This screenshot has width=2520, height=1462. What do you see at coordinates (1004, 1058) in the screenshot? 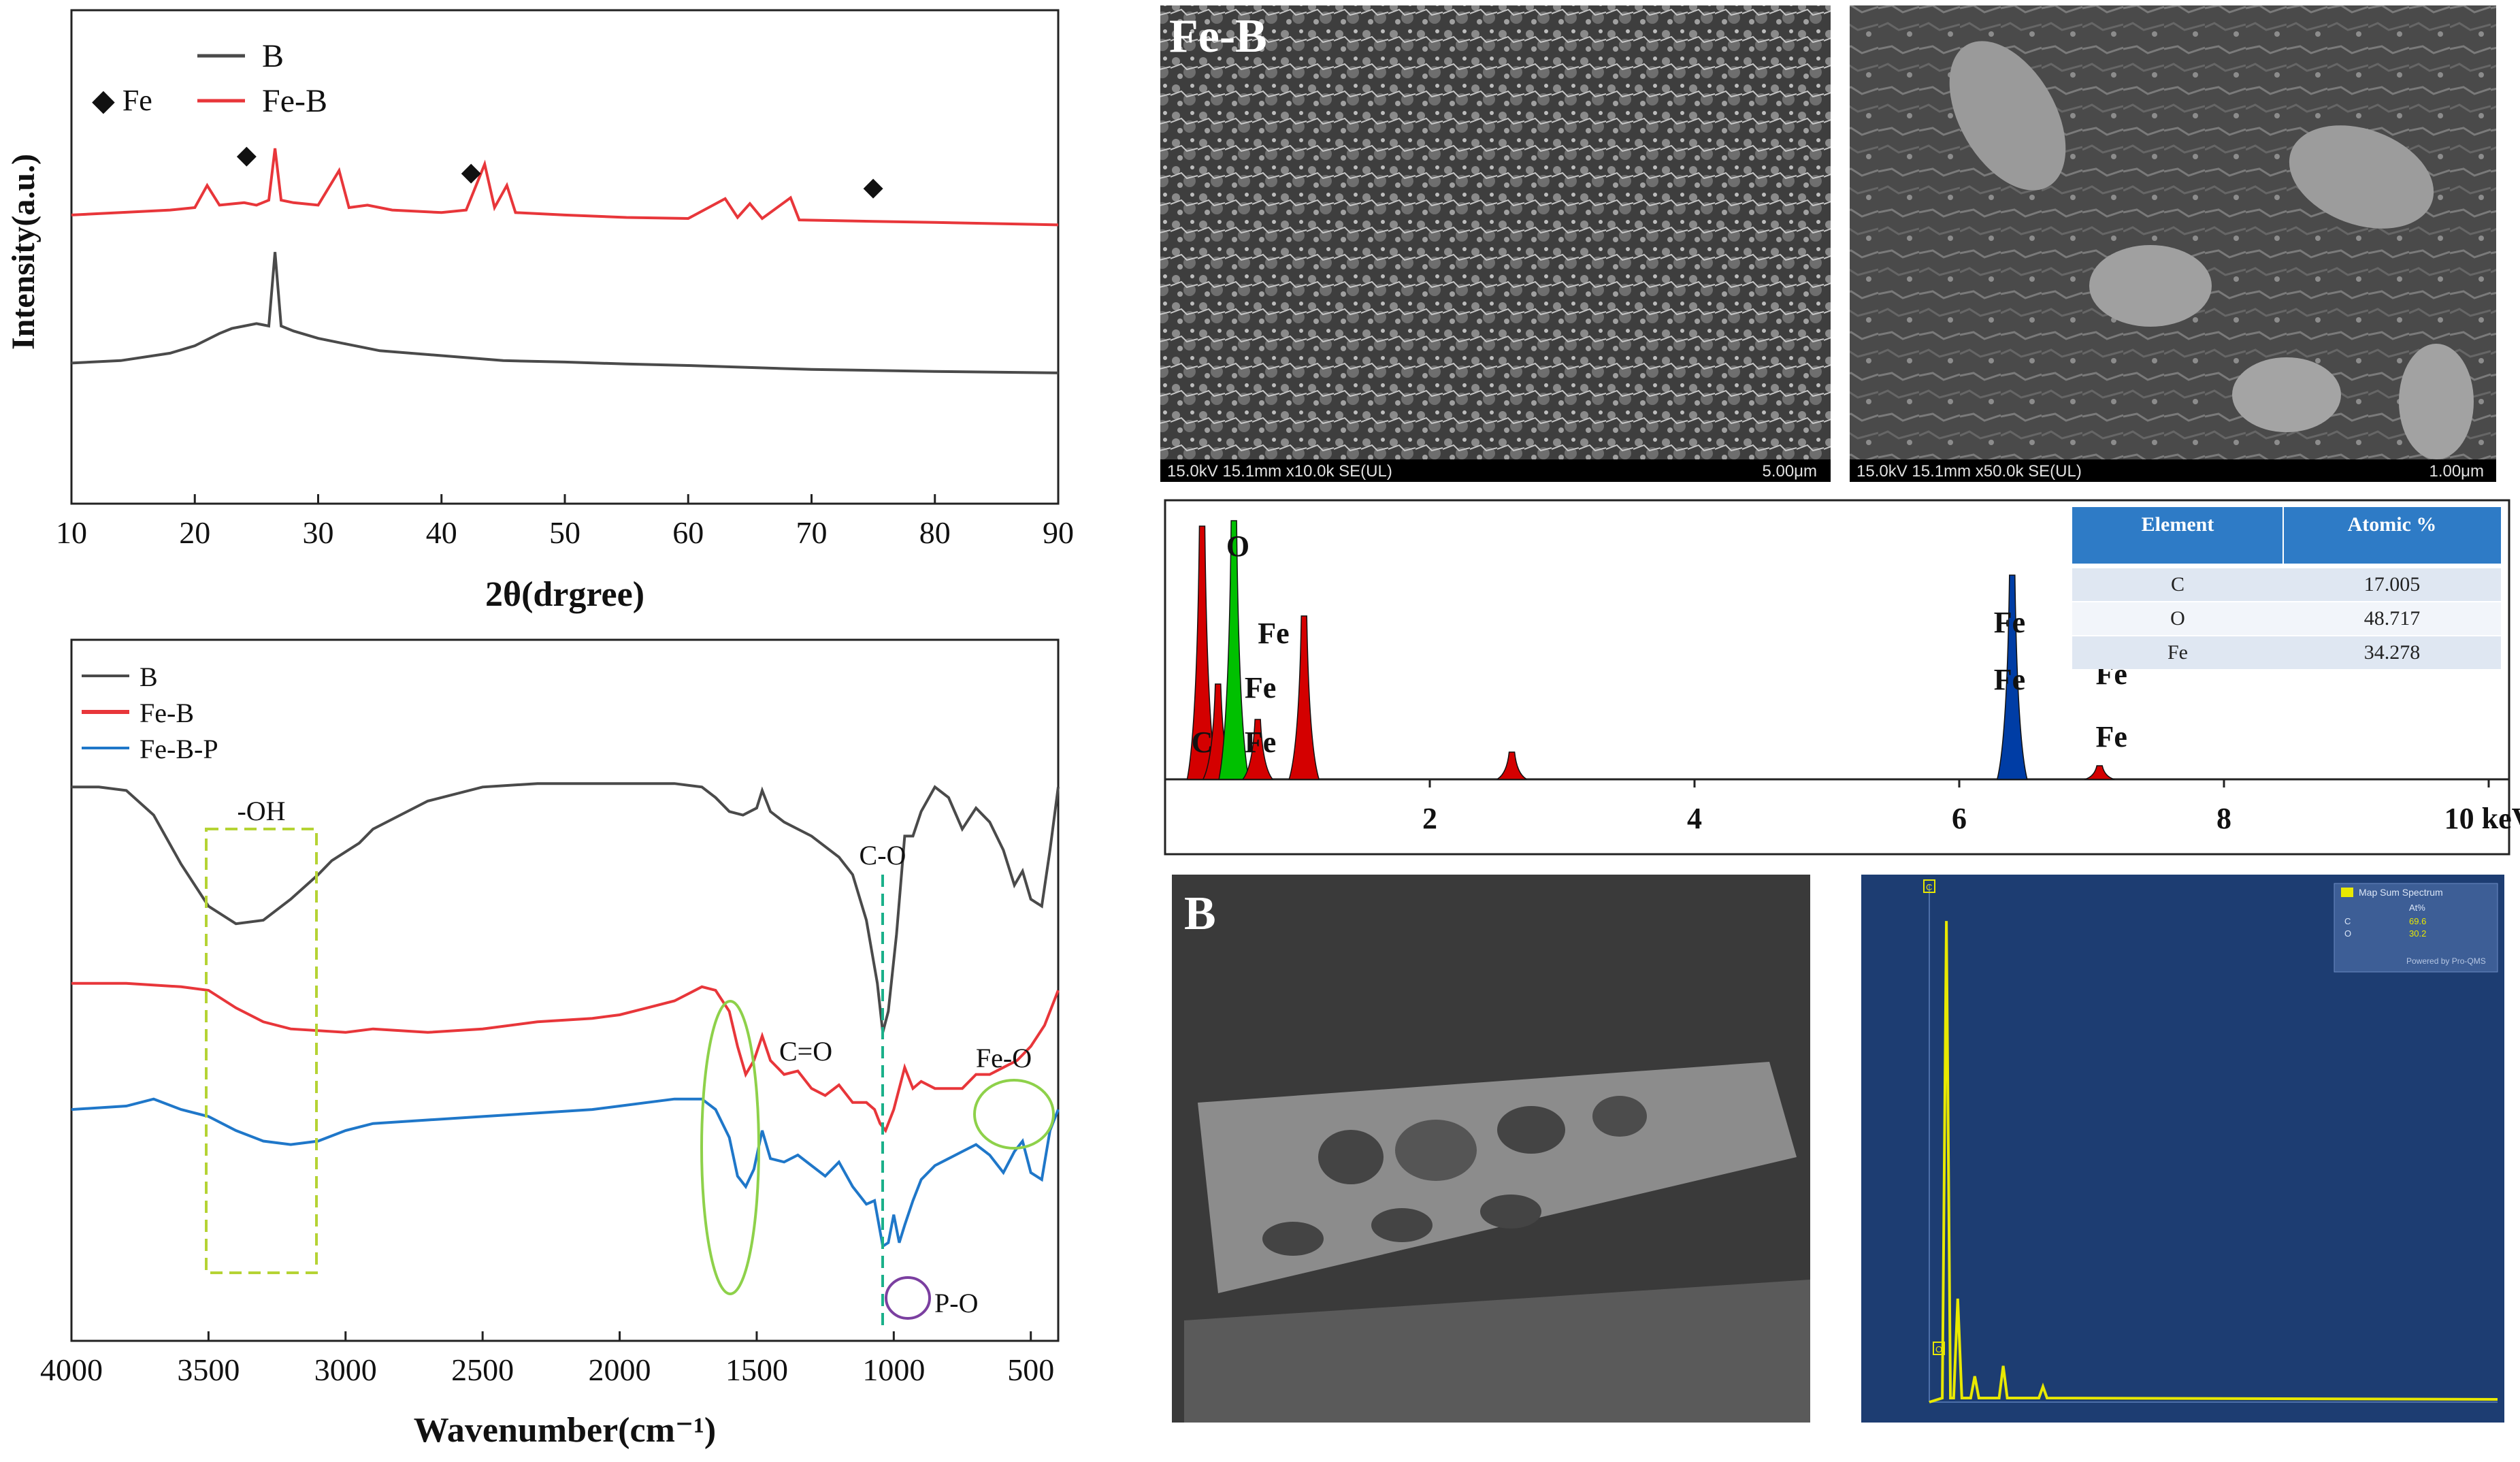
I see `fe-o-annotation: Fe-O` at bounding box center [1004, 1058].